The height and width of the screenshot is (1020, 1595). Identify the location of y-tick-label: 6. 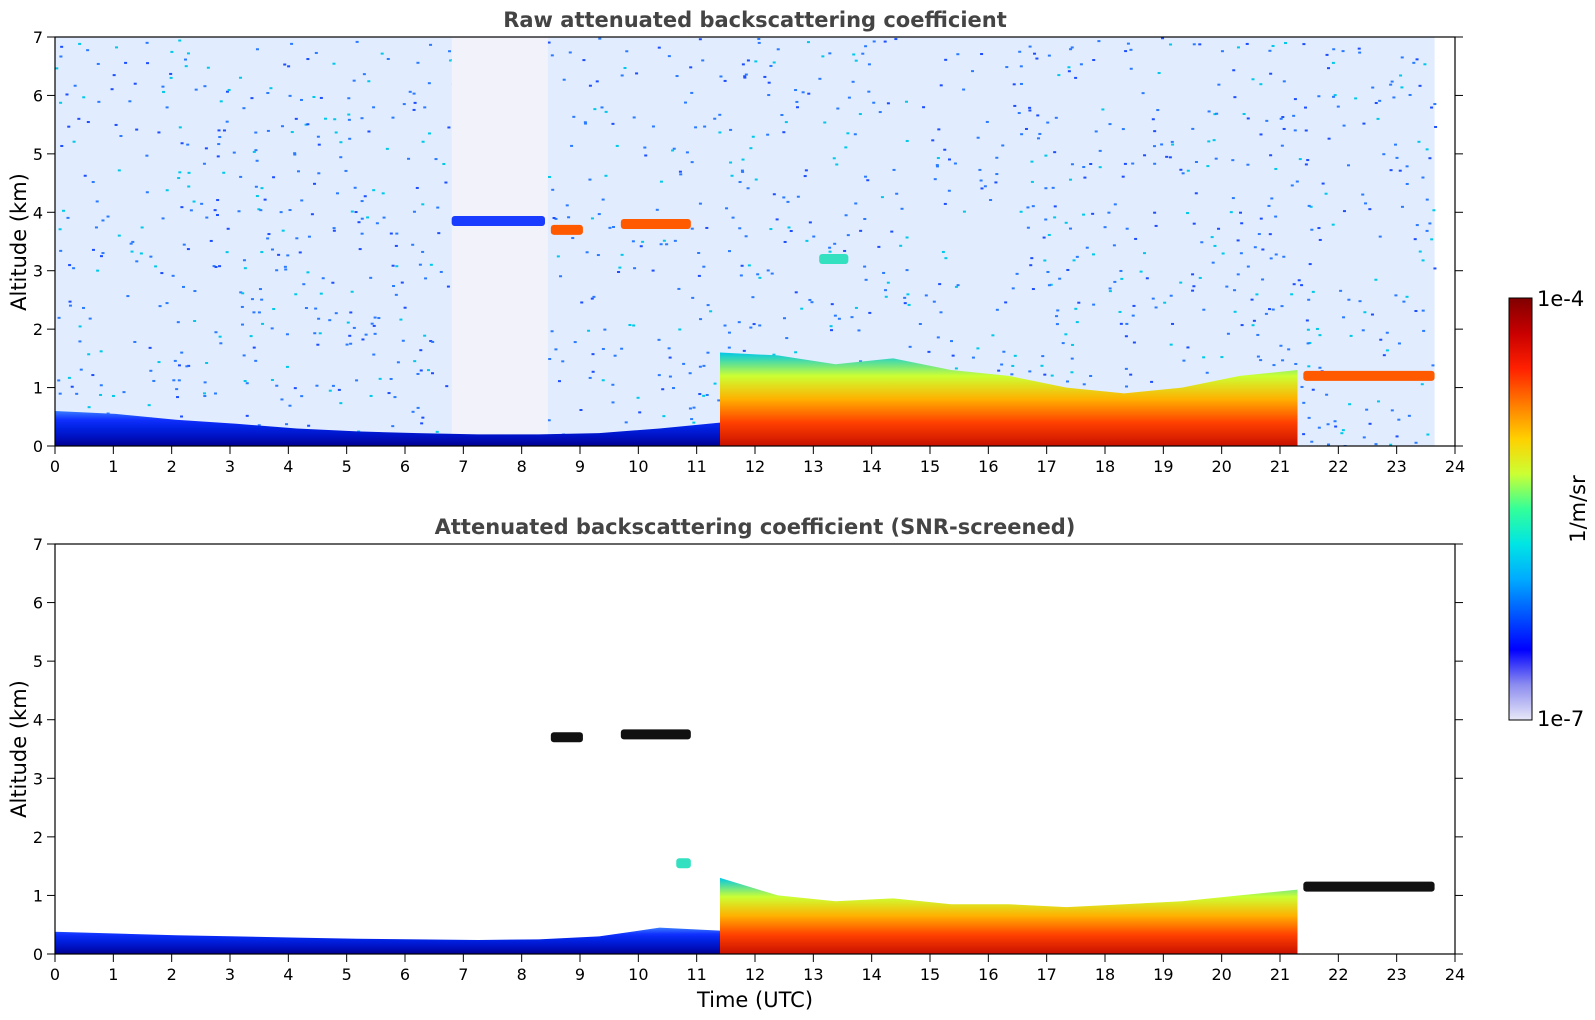
(38, 603).